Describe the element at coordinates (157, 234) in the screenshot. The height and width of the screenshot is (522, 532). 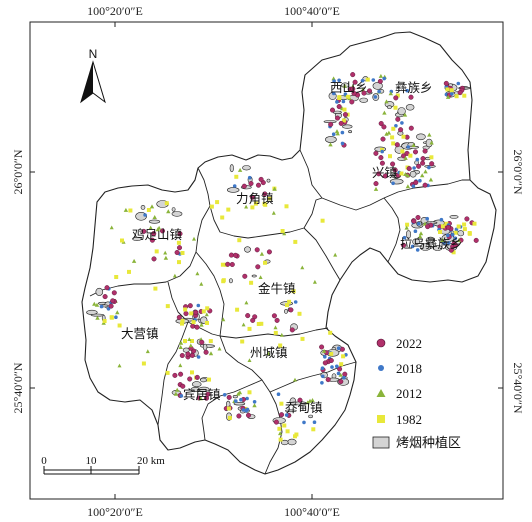
I see `town-label-jizushan: 鸡足山镇` at that location.